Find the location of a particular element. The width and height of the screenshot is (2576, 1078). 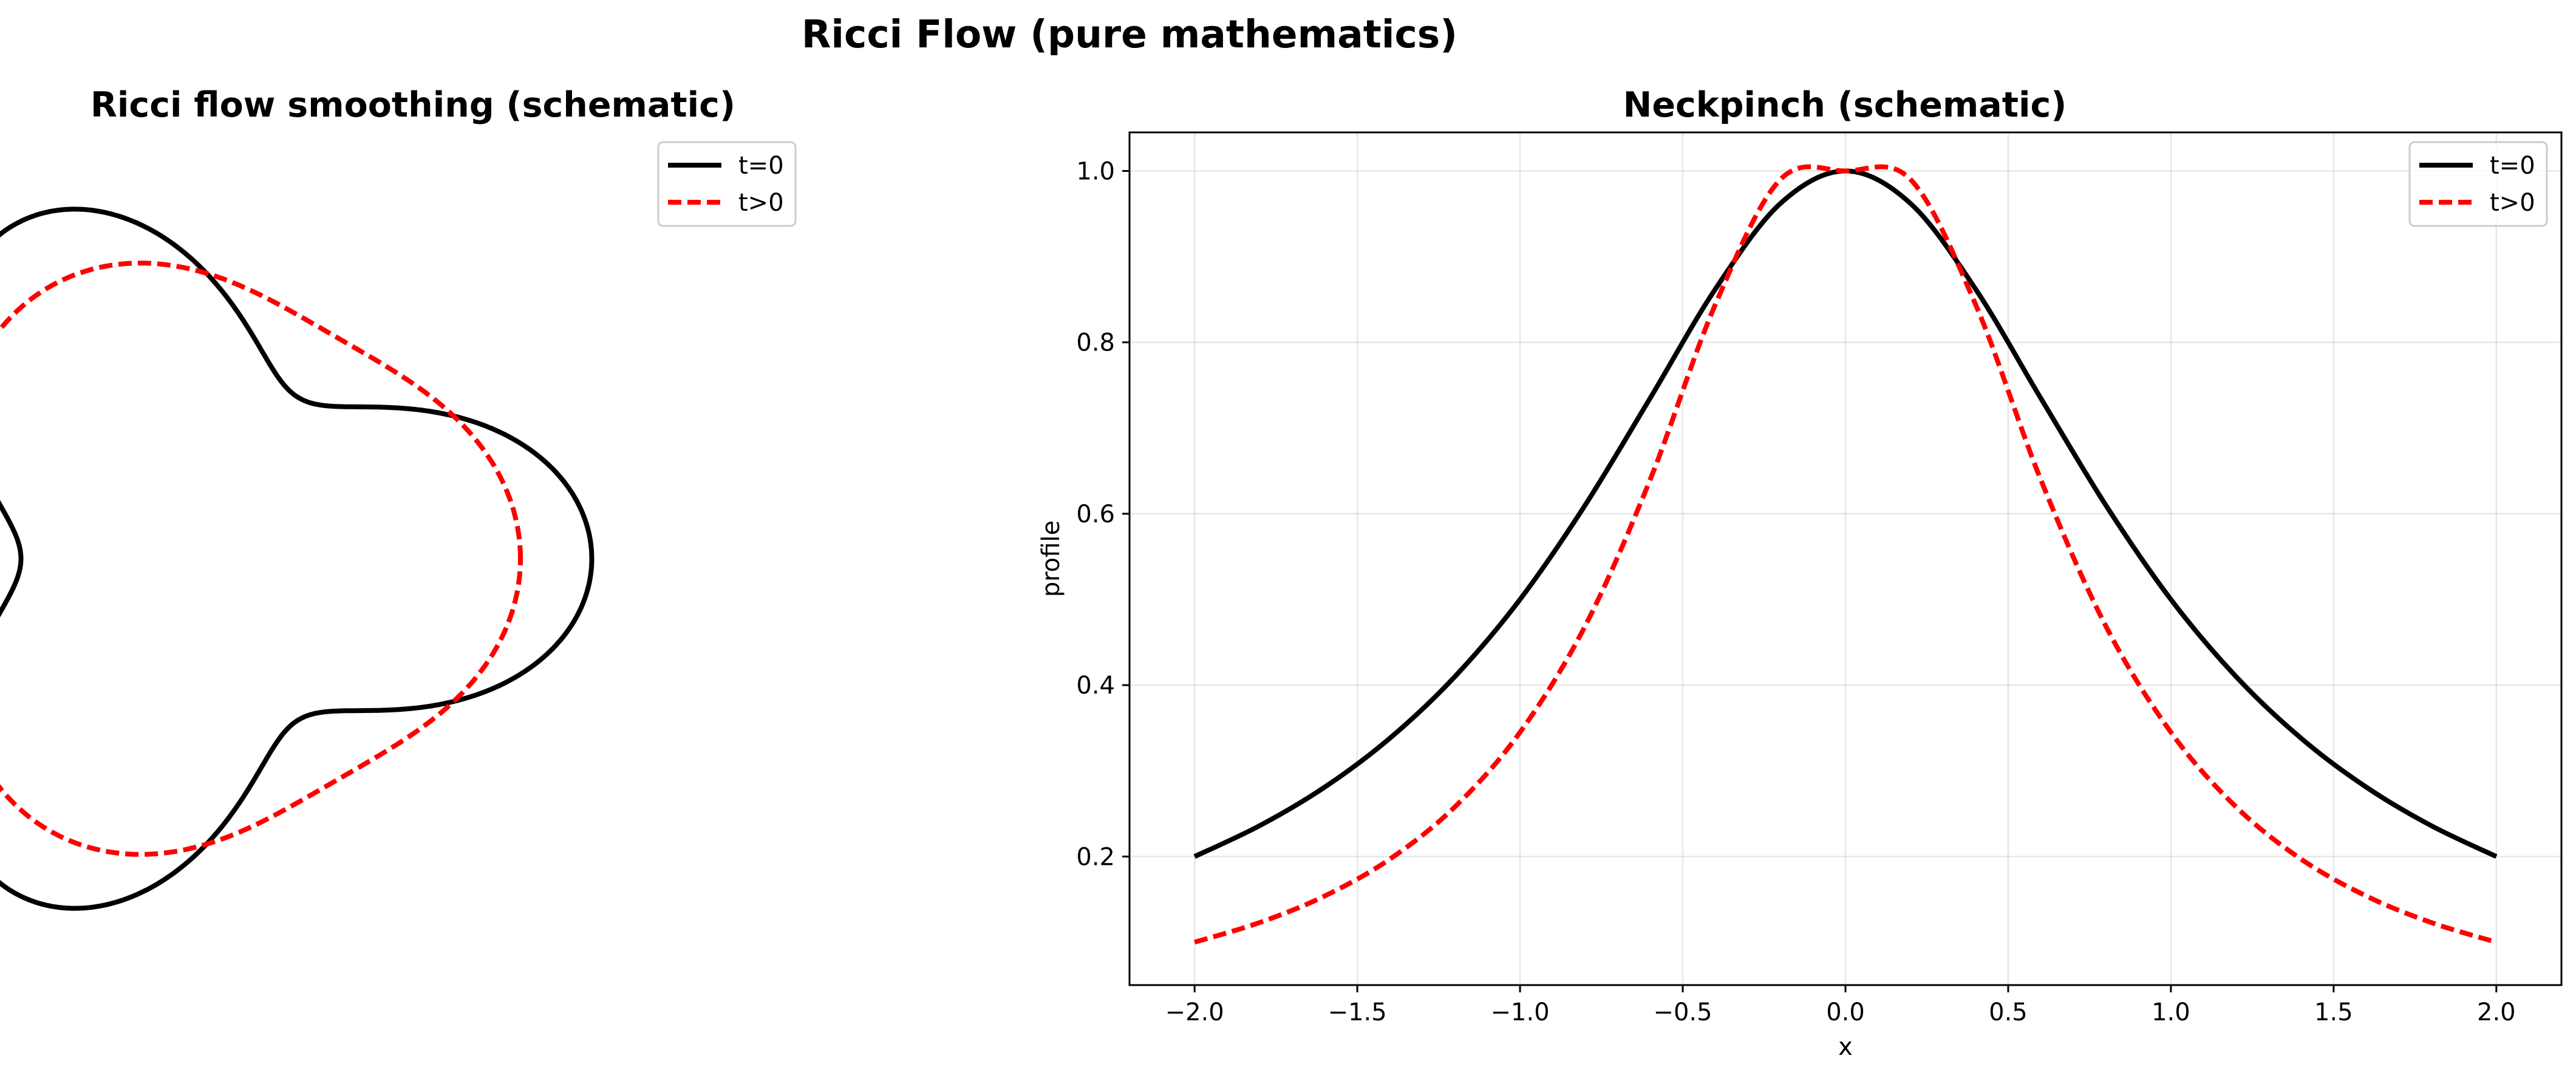

right-y-tick-label: 0.4 is located at coordinates (1096, 686).